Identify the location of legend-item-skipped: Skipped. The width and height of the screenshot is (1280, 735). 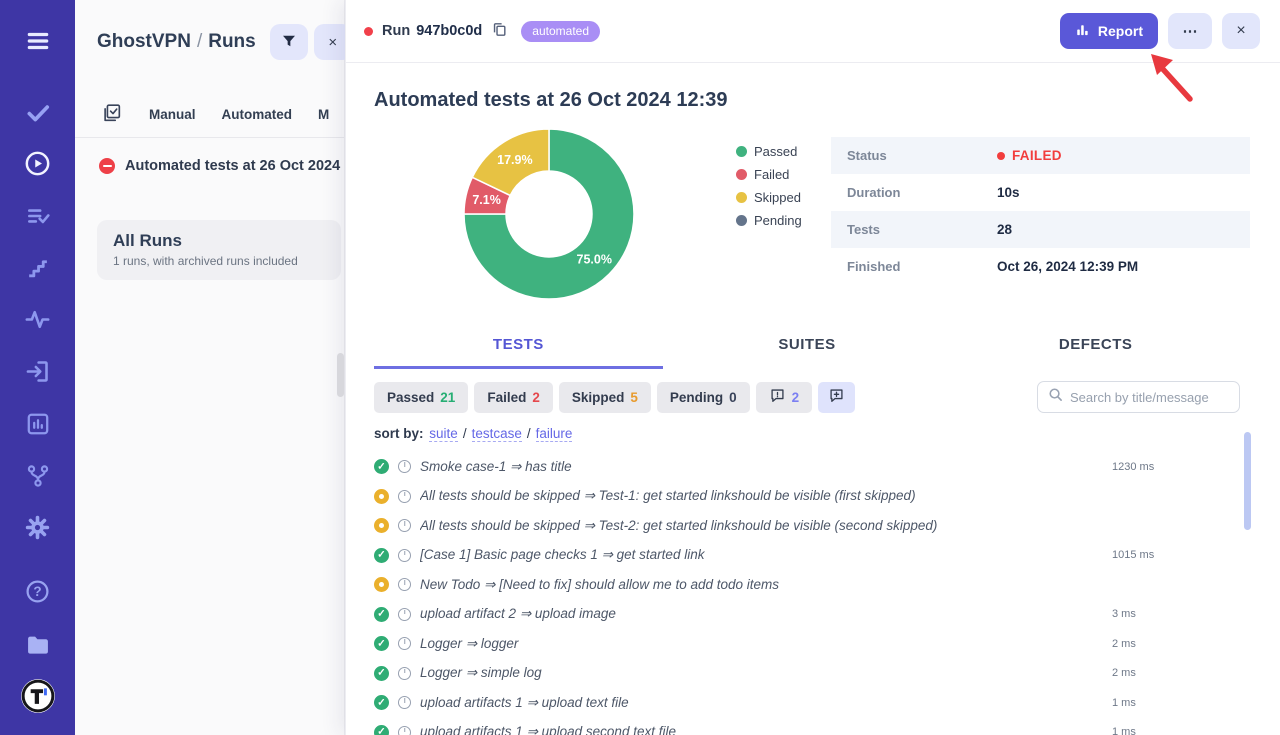
(778, 197).